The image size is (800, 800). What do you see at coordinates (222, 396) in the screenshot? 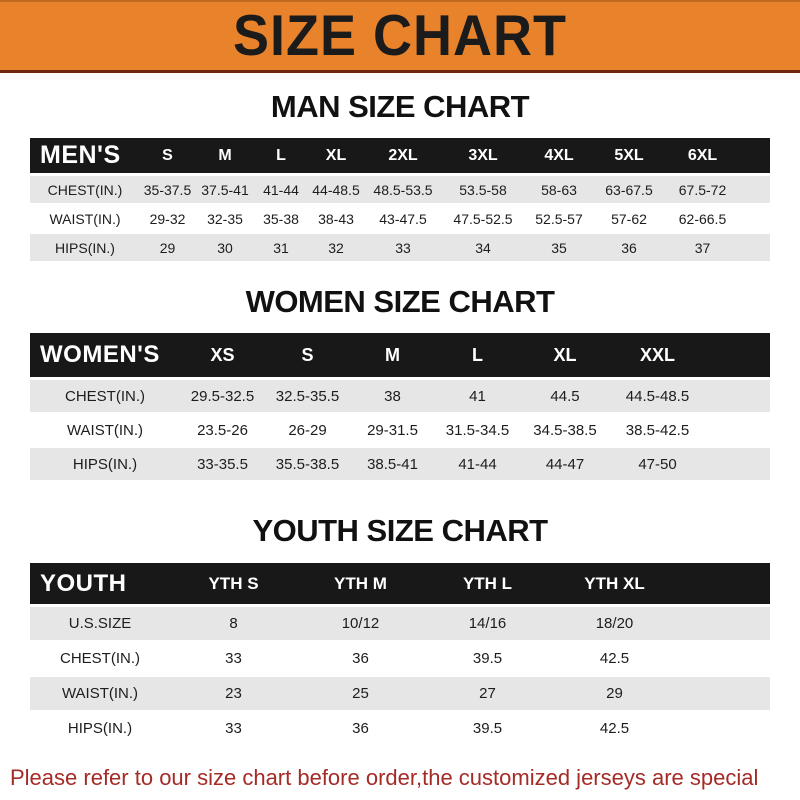
I see `size-value: 29.5-32.5` at bounding box center [222, 396].